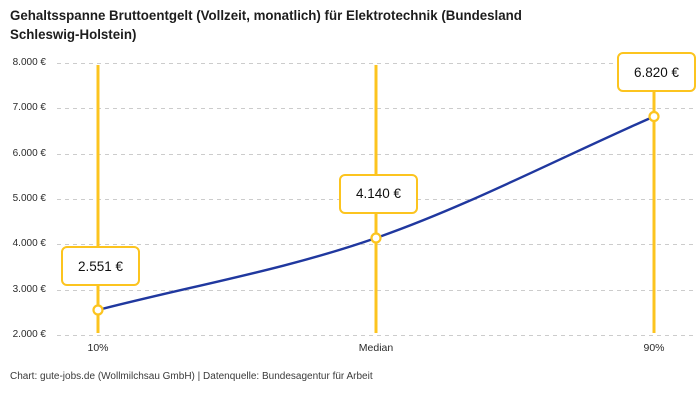  I want to click on y-axis-tick-label-2000: 2.000 €, so click(29, 334).